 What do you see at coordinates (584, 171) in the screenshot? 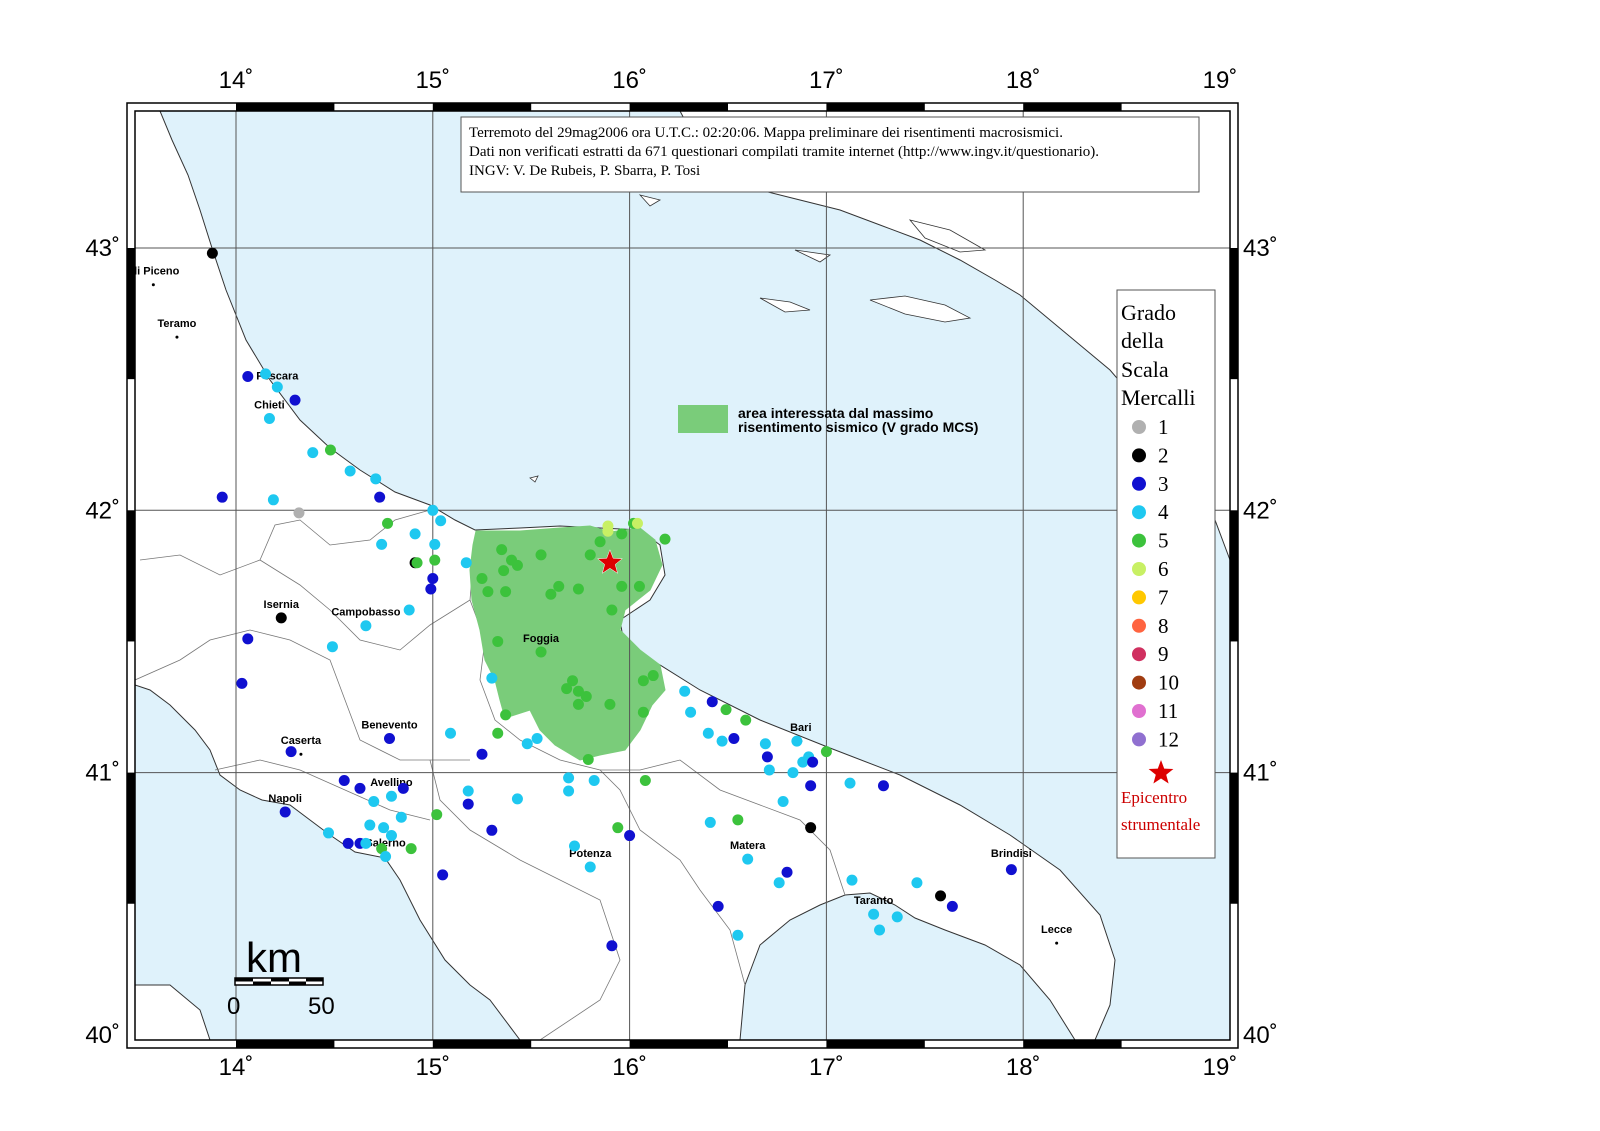
I see `title-line-3: INGV: V. De Rubeis, P. Sbarra, P. Tosi` at bounding box center [584, 171].